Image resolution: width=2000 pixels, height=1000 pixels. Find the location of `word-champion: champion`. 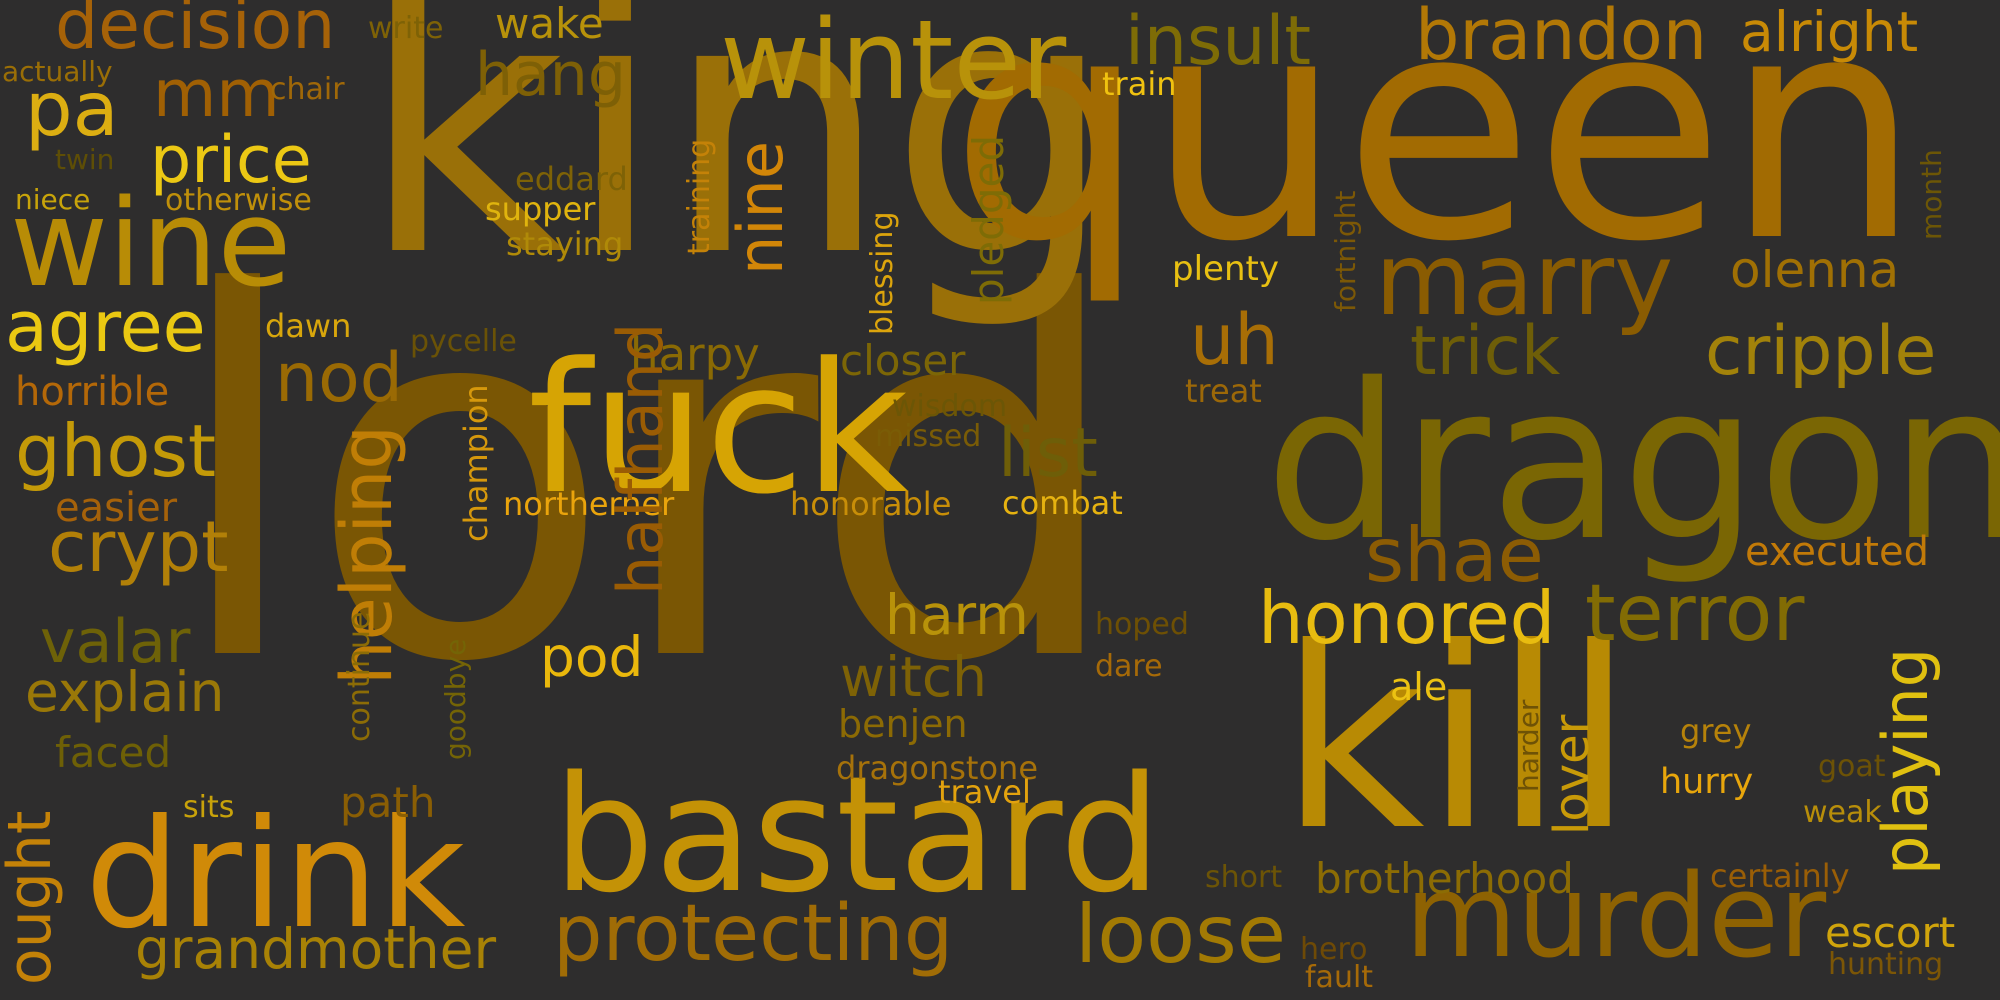

word-champion: champion is located at coordinates (476, 463).